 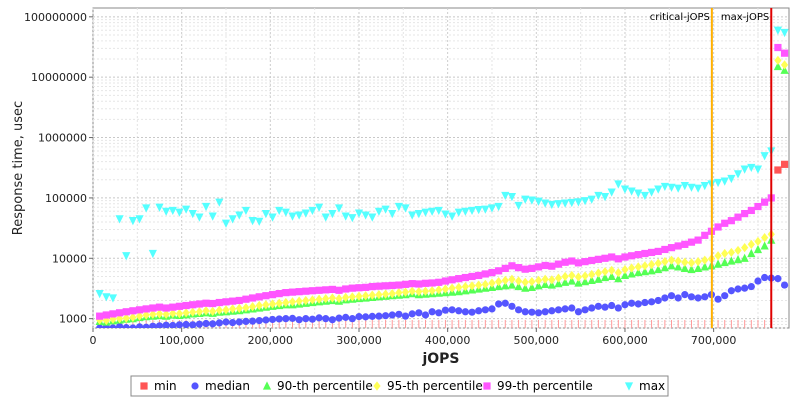 What do you see at coordinates (745, 17) in the screenshot?
I see `marker-label: max-jOPS` at bounding box center [745, 17].